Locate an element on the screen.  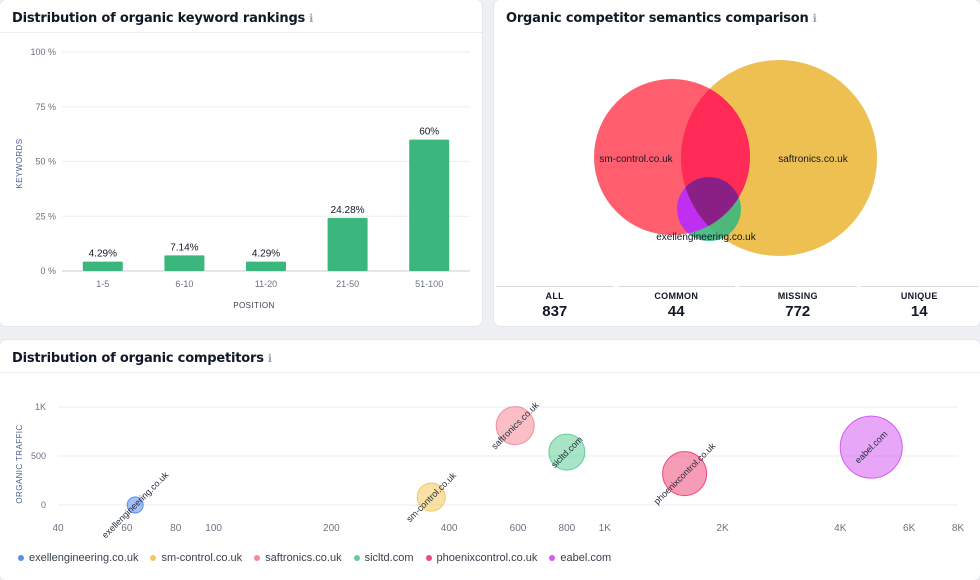
stat-unique: UNIQUE 14 is located at coordinates (919, 306).